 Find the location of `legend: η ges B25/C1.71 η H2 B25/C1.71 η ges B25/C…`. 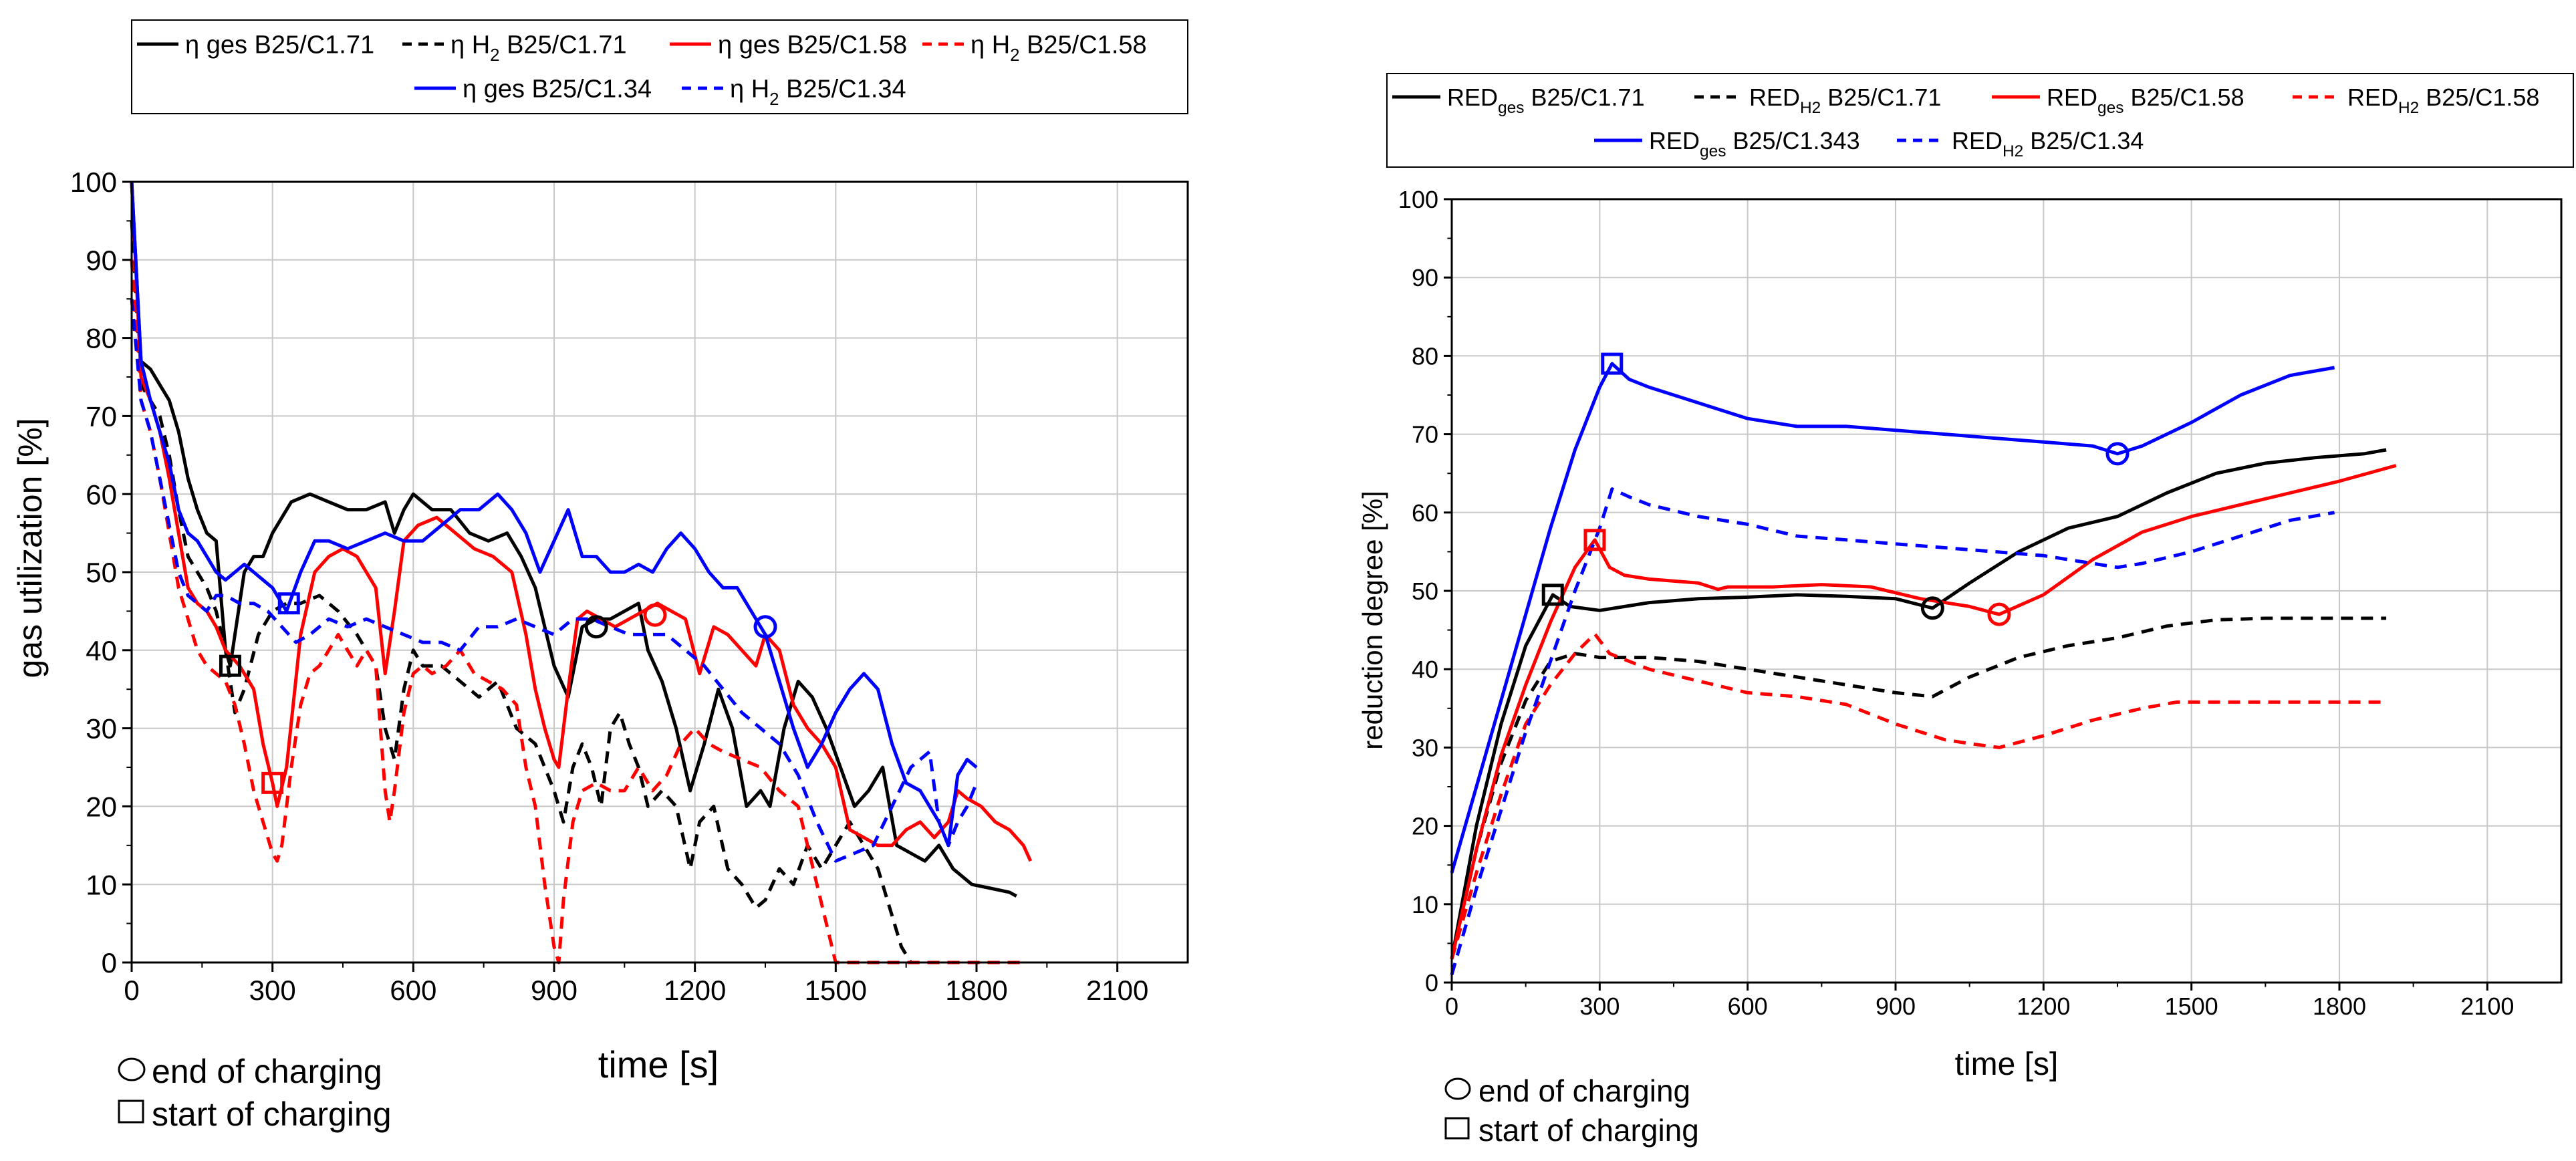

legend: η ges B25/C1.71 η H2 B25/C1.71 η ges B25/C… is located at coordinates (642, 70).